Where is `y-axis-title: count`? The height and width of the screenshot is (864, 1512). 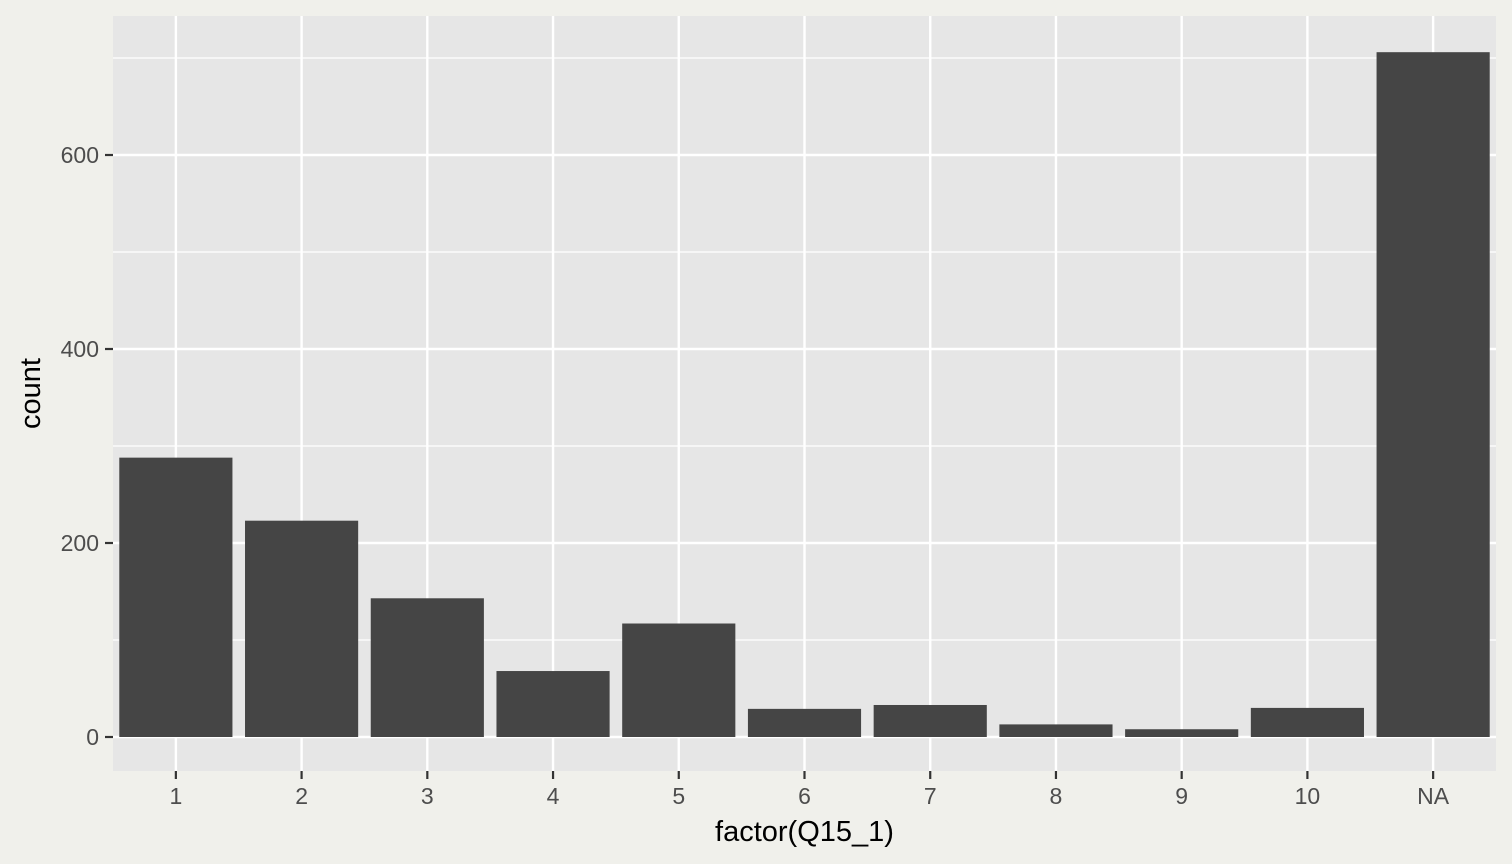
y-axis-title: count is located at coordinates (31, 393).